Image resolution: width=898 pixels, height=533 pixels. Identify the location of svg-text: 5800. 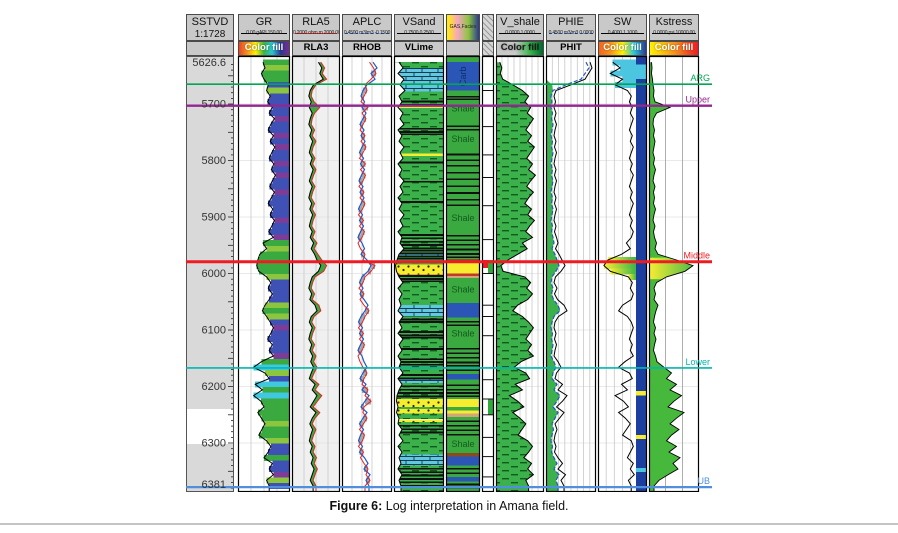
(214, 161).